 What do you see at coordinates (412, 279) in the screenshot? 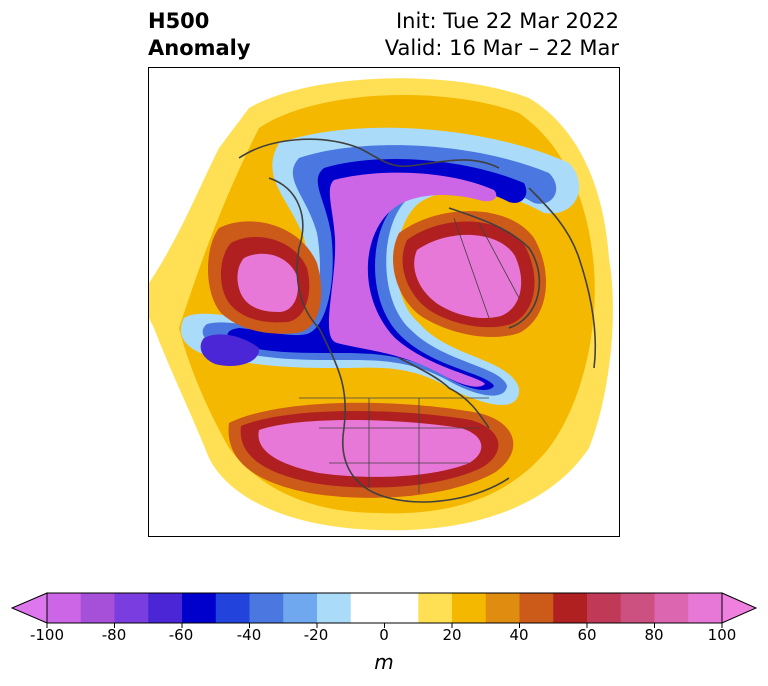
I see `negative-core` at bounding box center [412, 279].